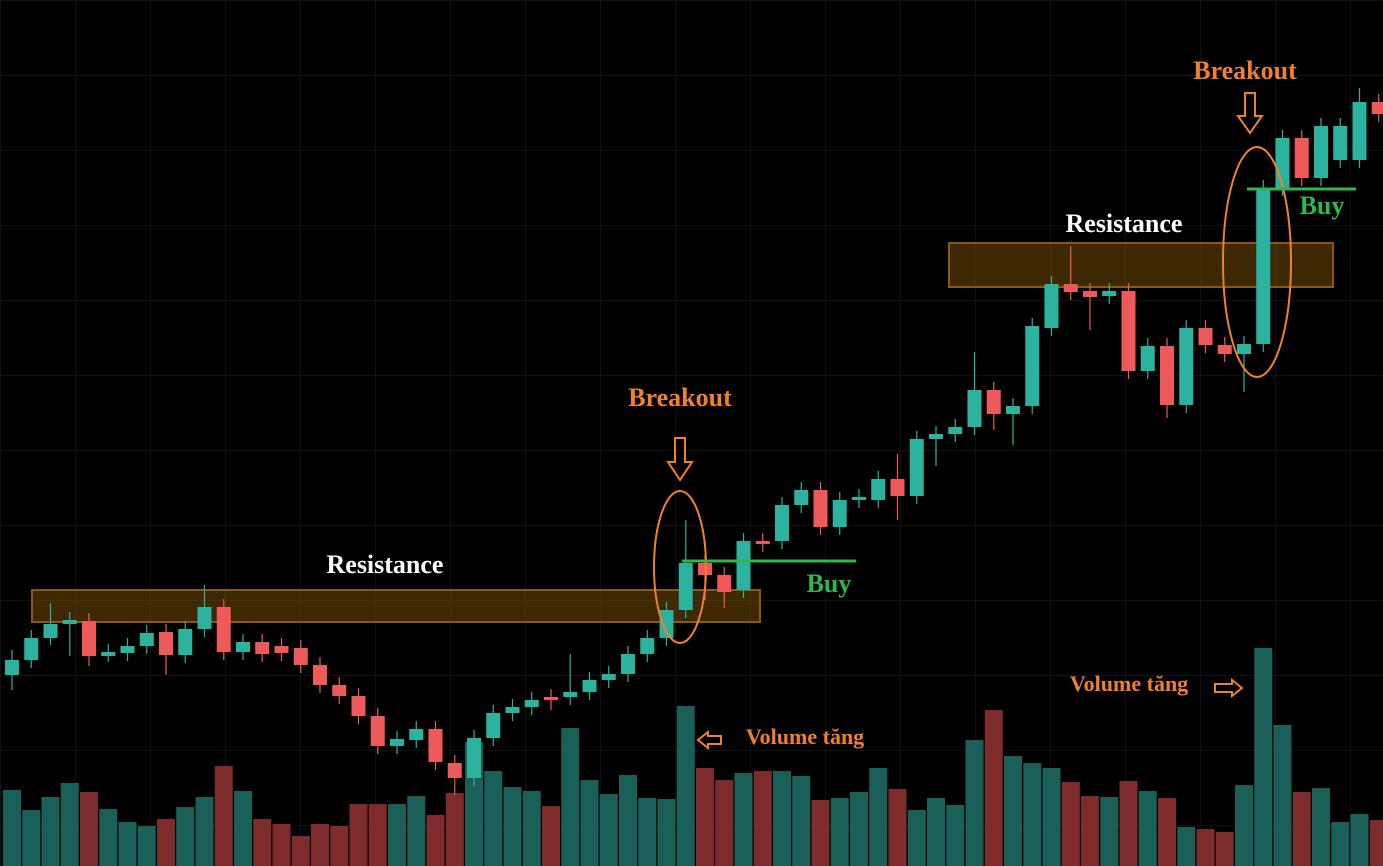 The height and width of the screenshot is (866, 1383). Describe the element at coordinates (1129, 683) in the screenshot. I see `volume-label: Volume tăng` at that location.